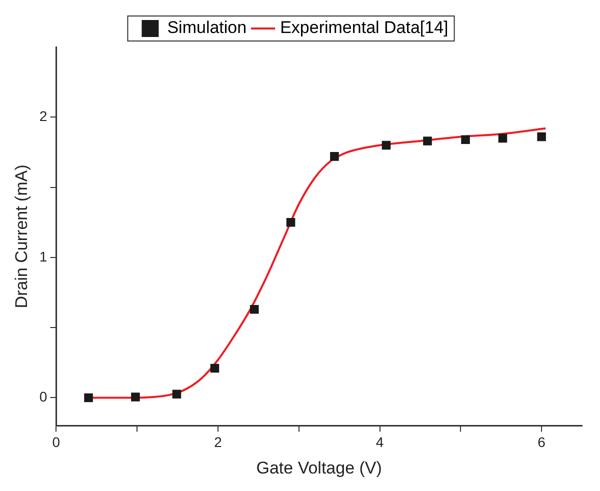 Image resolution: width=600 pixels, height=491 pixels. I want to click on y-tick-label: 2, so click(43, 116).